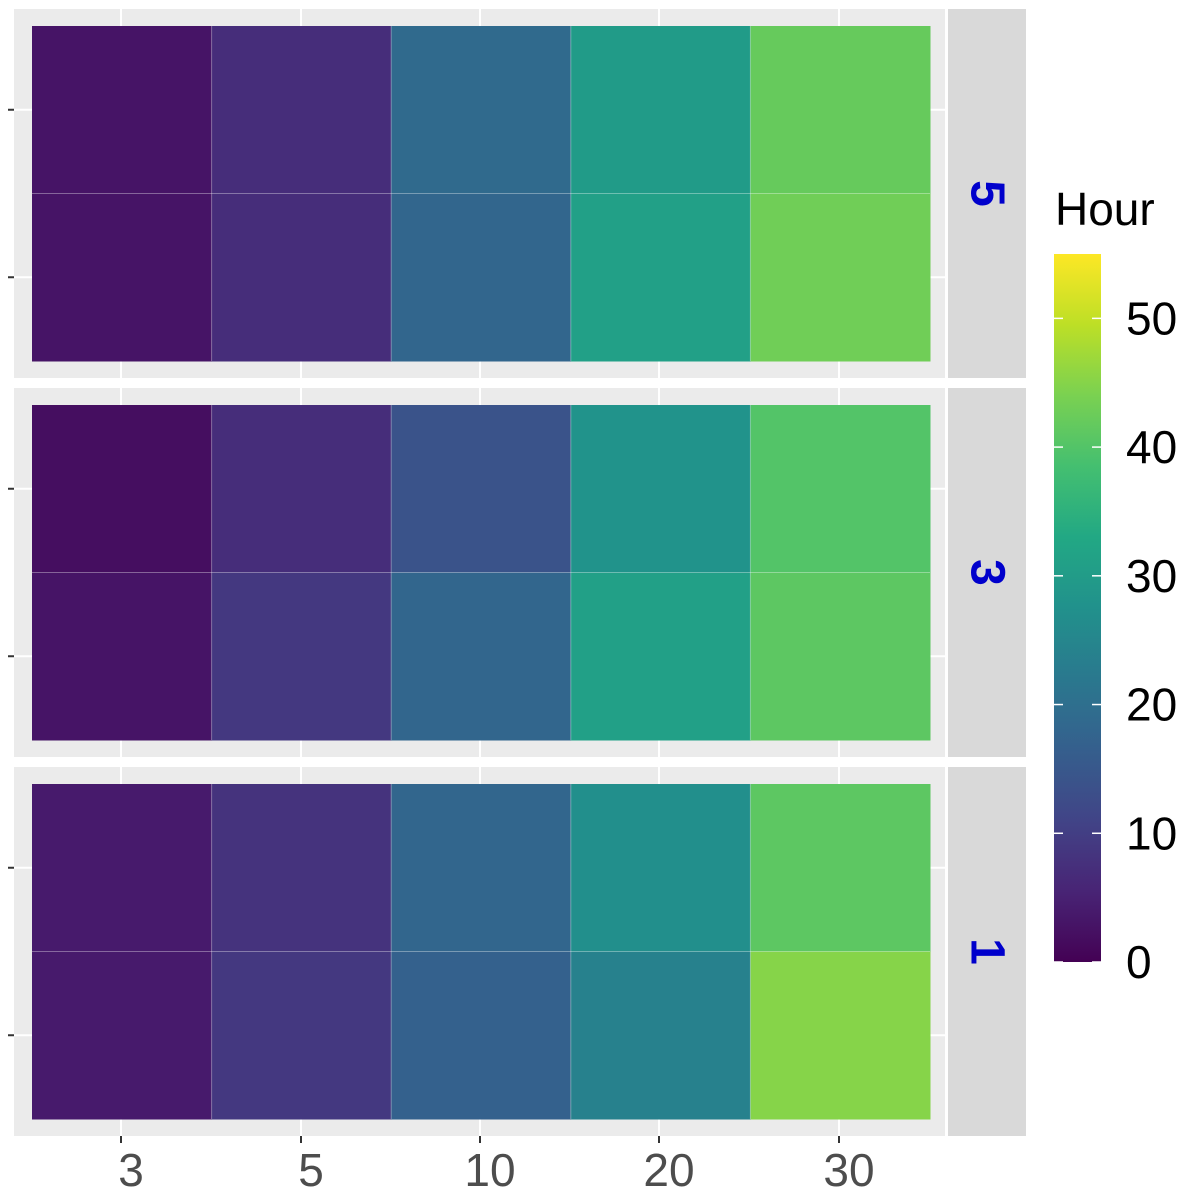  I want to click on legend-tick-label: 50, so click(1151, 318).